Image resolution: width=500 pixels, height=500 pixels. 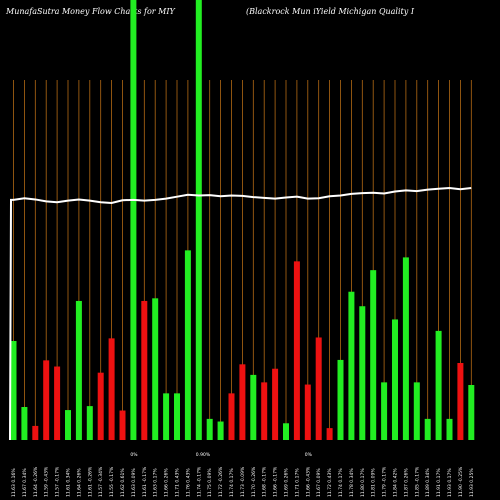 What do you see at coordinates (428, 482) in the screenshot?
I see `x-tick-label: 11.89 0.34%` at bounding box center [428, 482].